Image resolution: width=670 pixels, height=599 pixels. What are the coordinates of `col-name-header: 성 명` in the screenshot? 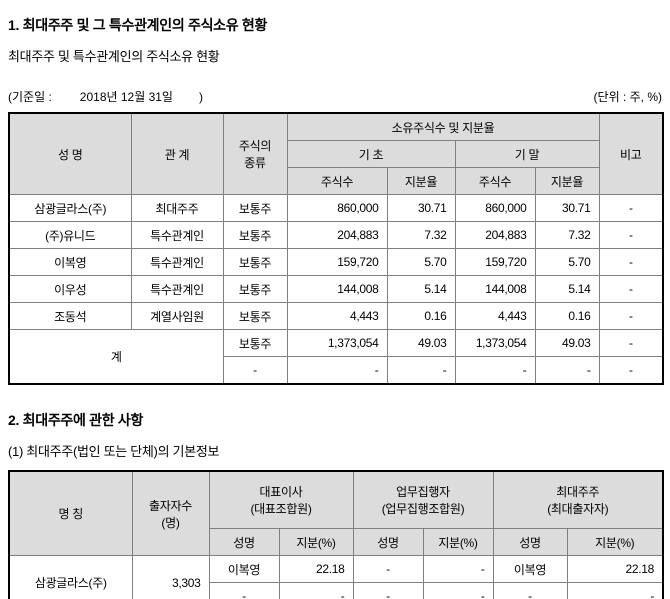 It's located at (70, 153).